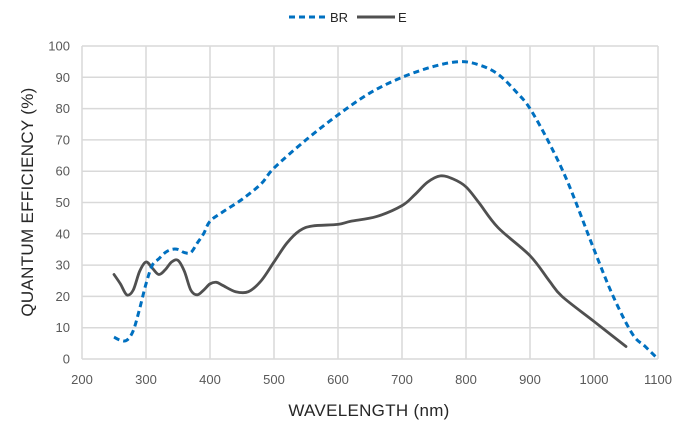 The image size is (690, 428). I want to click on y-tick-label: 90, so click(63, 77).